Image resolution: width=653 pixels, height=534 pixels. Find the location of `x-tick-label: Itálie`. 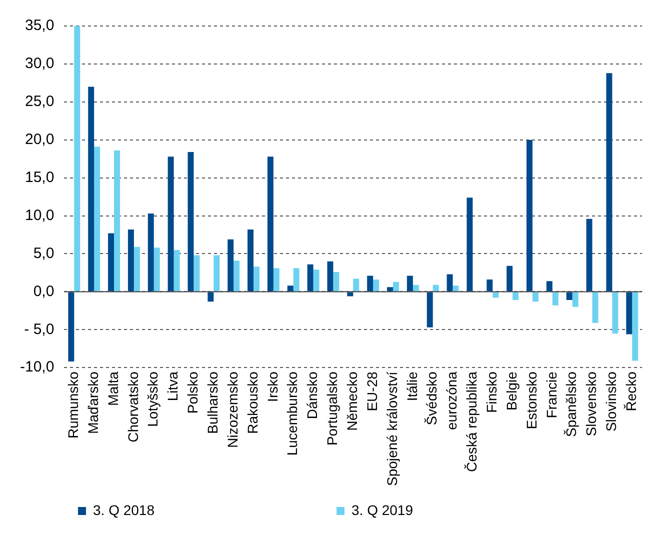

x-tick-label: Itálie is located at coordinates (412, 386).